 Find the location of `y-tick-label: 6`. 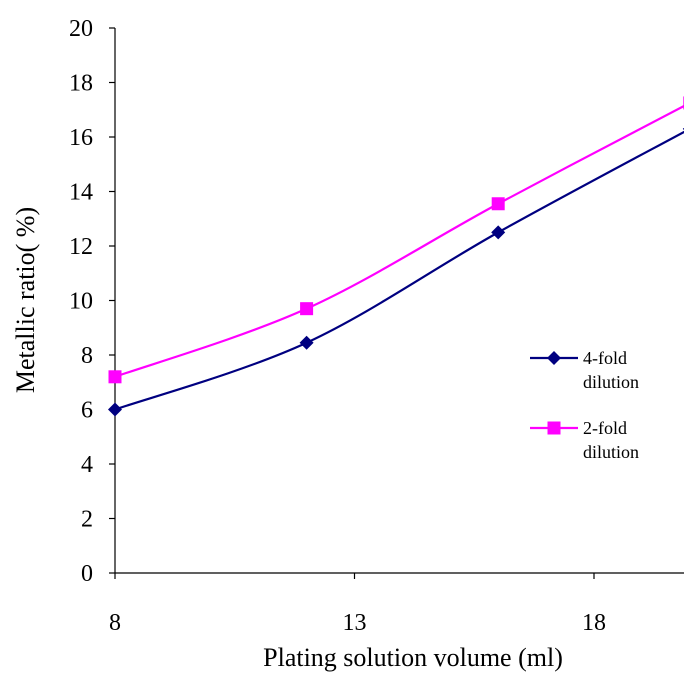

y-tick-label: 6 is located at coordinates (87, 411).